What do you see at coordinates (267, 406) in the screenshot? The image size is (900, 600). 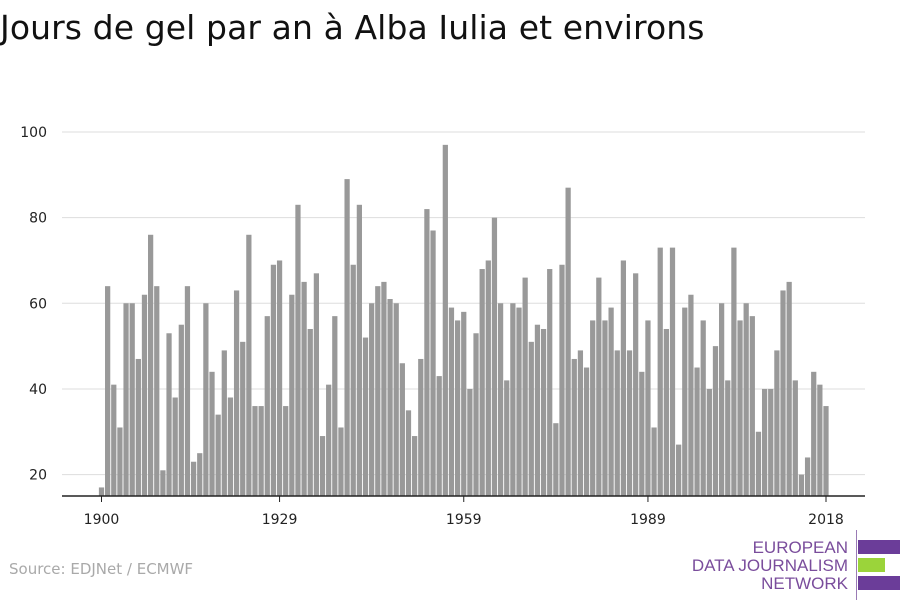 I see `bar-1927` at bounding box center [267, 406].